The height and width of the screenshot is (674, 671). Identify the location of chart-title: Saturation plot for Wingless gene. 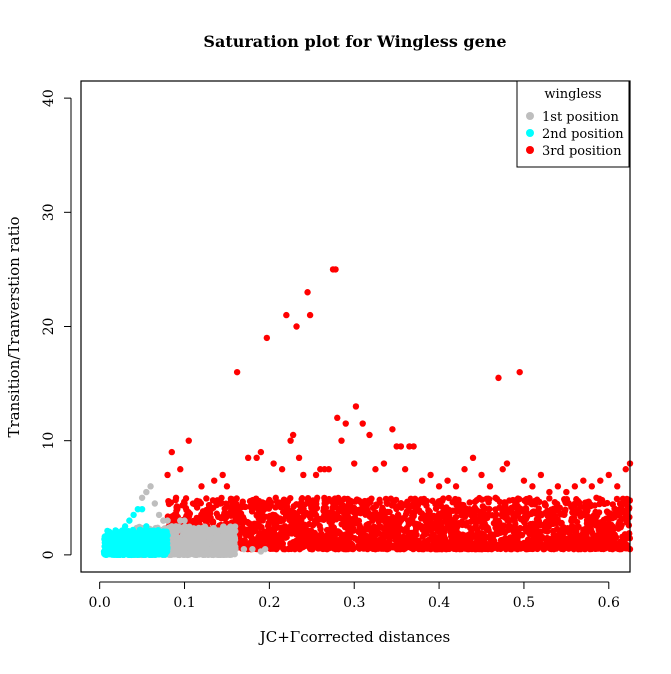
(354, 41).